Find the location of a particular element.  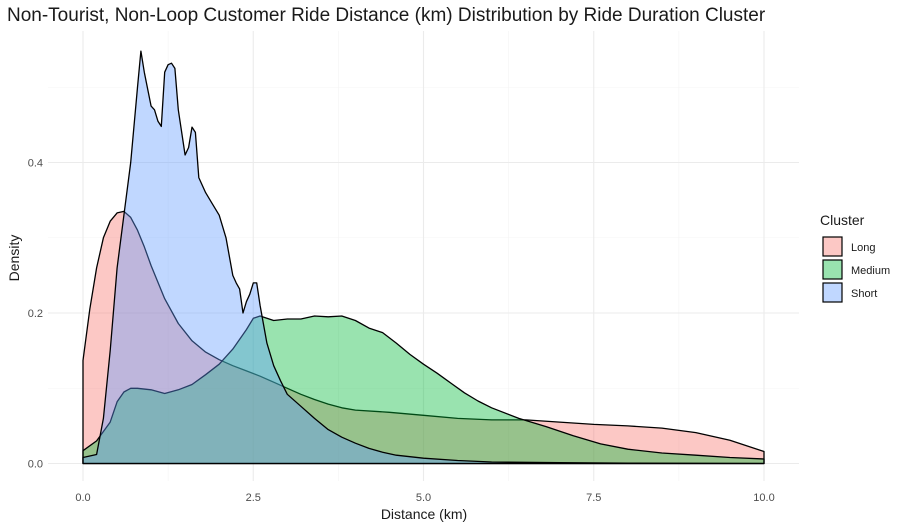

legend-label-long: Long is located at coordinates (863, 248).